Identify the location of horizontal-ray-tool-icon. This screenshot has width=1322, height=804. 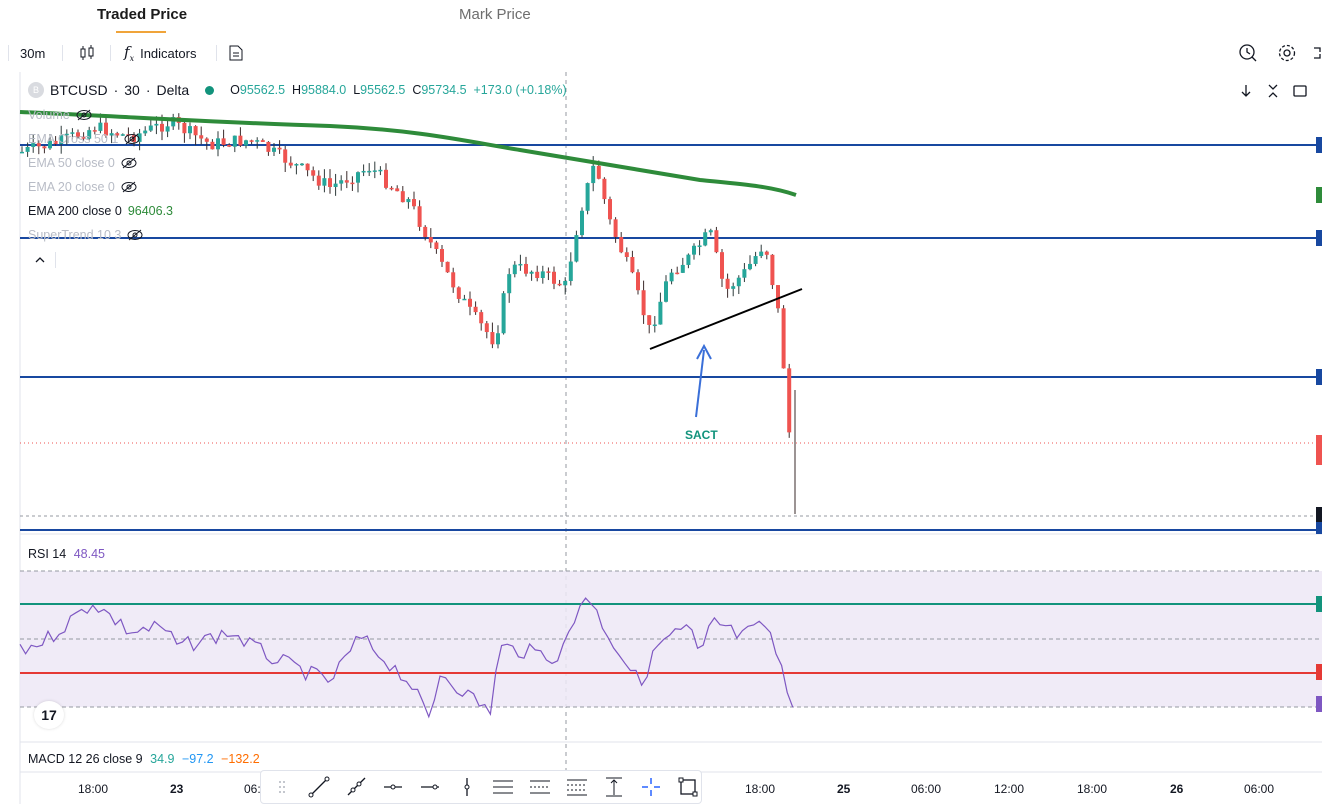
(392, 787).